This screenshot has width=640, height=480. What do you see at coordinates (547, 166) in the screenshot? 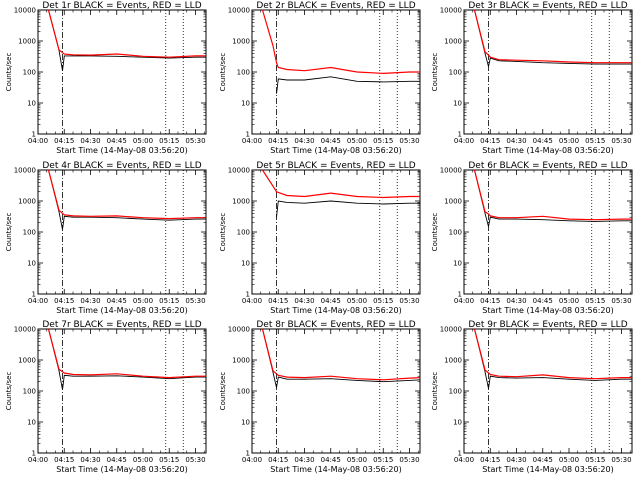
I see `panel-title: Det 6r BLACK = Events, RED = LLD` at bounding box center [547, 166].